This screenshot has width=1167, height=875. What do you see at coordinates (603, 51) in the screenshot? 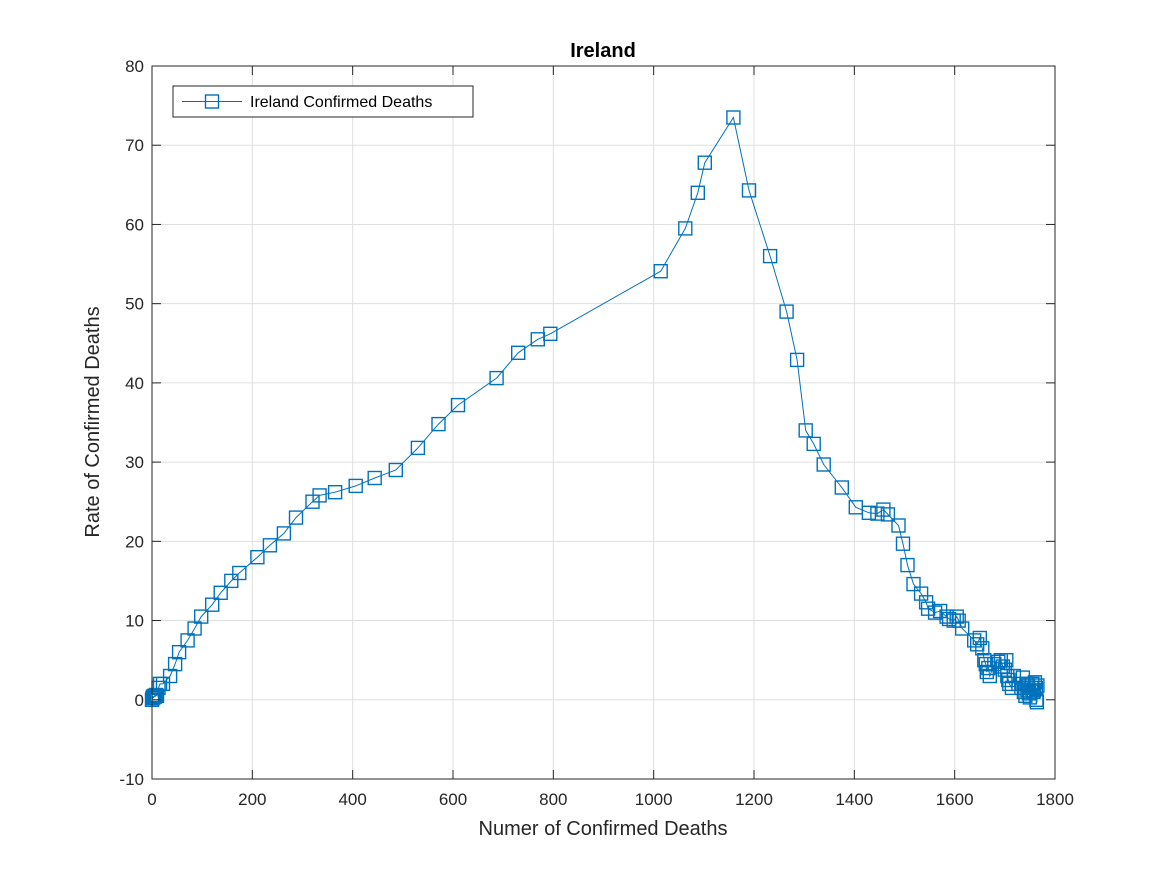
I see `chart-title: Ireland` at bounding box center [603, 51].